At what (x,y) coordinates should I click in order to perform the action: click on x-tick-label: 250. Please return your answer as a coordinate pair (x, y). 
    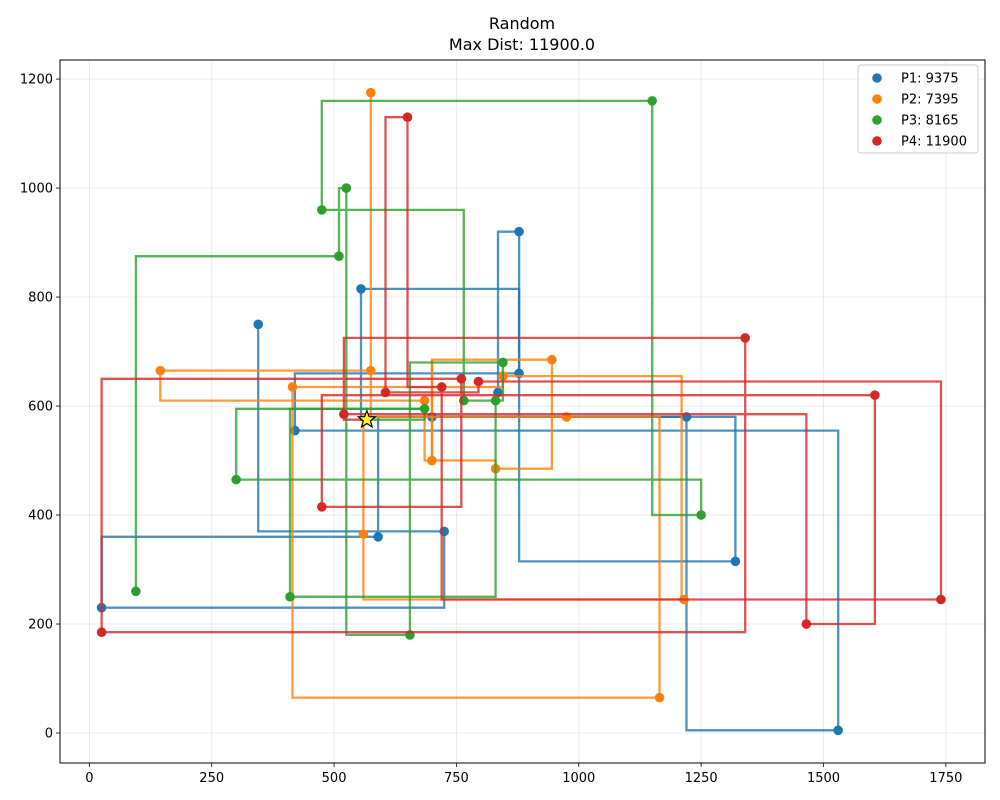
    Looking at the image, I should click on (211, 778).